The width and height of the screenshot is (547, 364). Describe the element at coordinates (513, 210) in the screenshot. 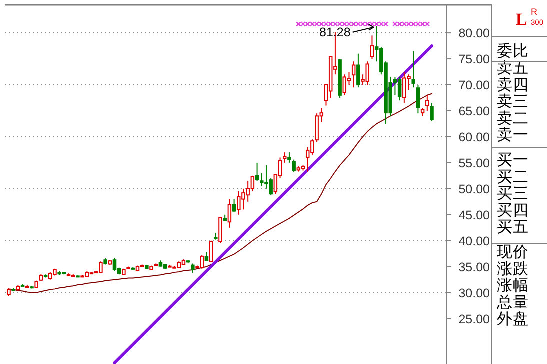

I see `text: 买四` at that location.